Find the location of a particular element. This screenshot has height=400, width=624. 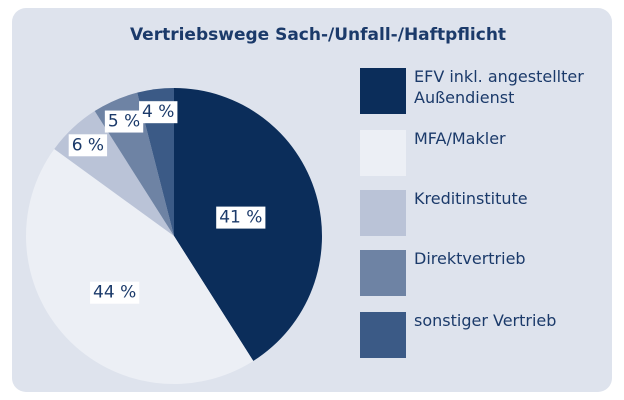

data-label: 41 % is located at coordinates (240, 218).